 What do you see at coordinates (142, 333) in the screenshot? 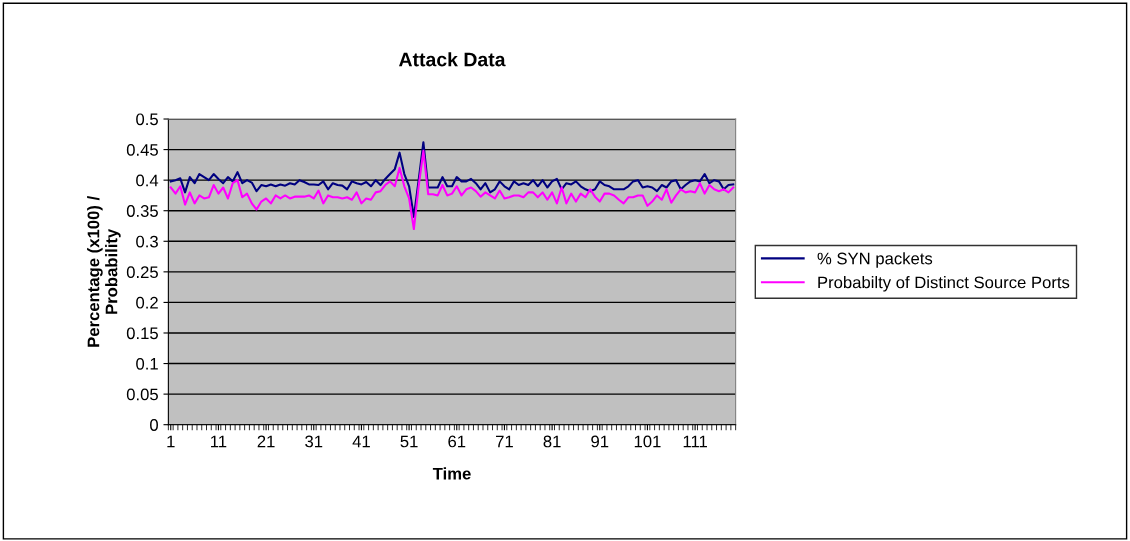
I see `y-tick-label: 0.15` at bounding box center [142, 333].